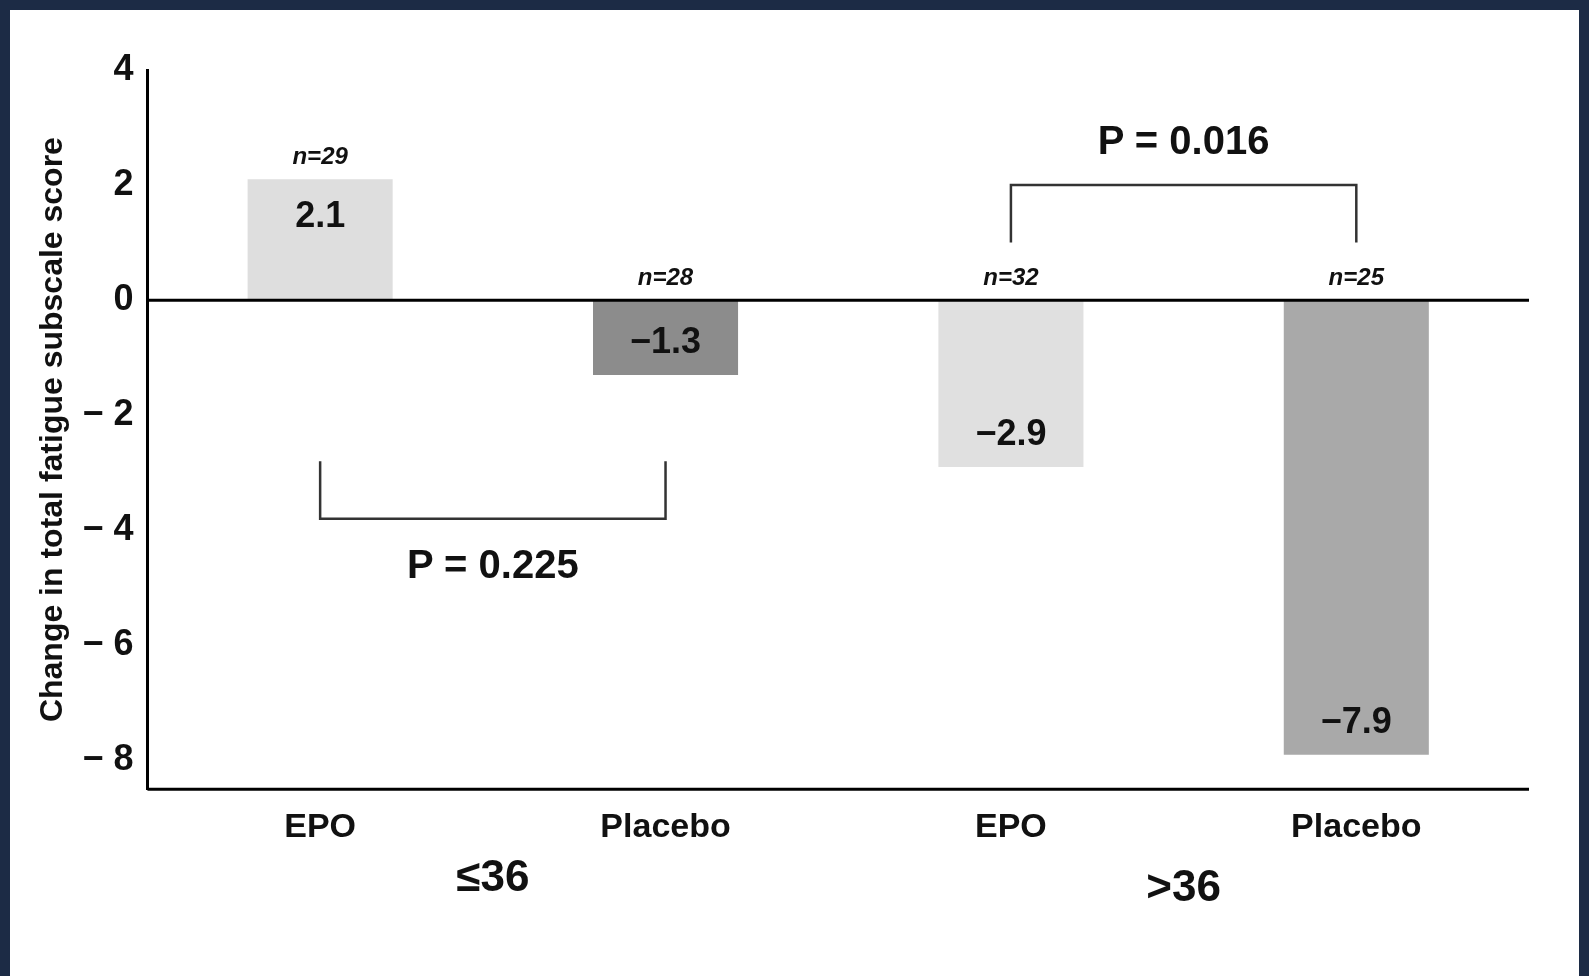 Image resolution: width=1589 pixels, height=976 pixels. I want to click on y-tick-label: − 8, so click(108, 758).